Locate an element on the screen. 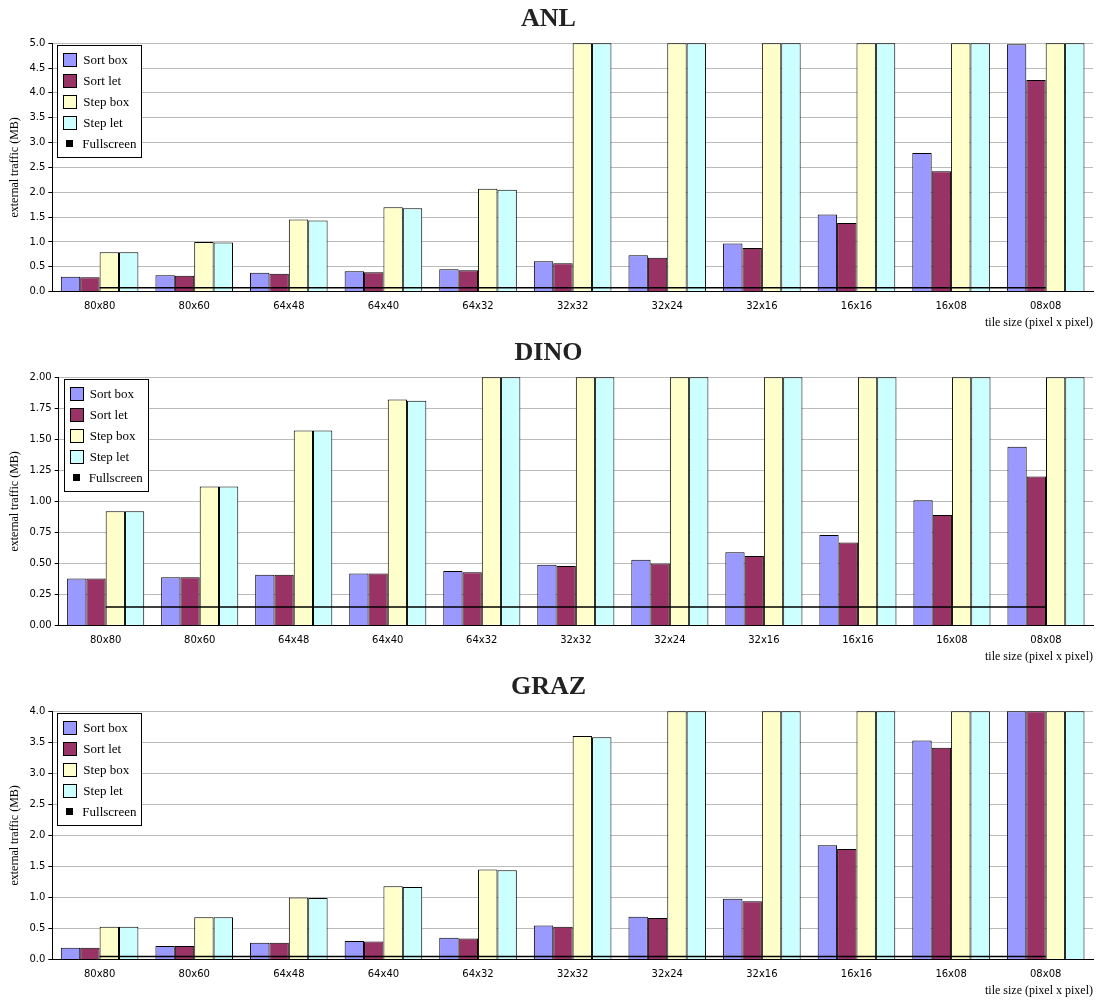 The height and width of the screenshot is (1003, 1105). y-tick-label: 2.00 is located at coordinates (40, 376).